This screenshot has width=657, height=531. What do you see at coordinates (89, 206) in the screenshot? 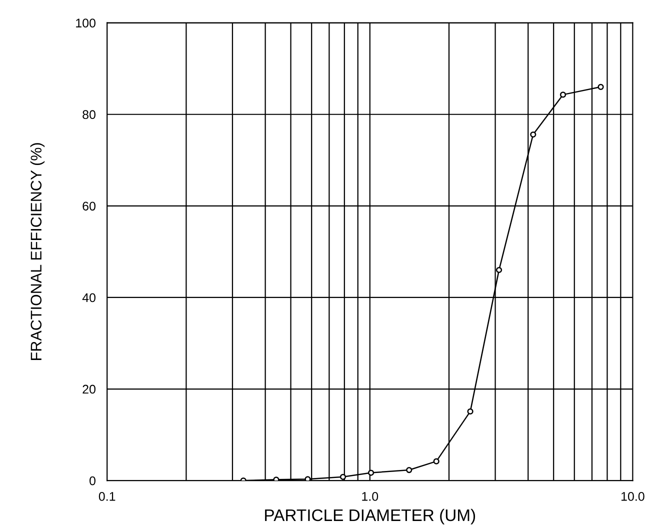
I see `y-tick-label: 60` at bounding box center [89, 206].